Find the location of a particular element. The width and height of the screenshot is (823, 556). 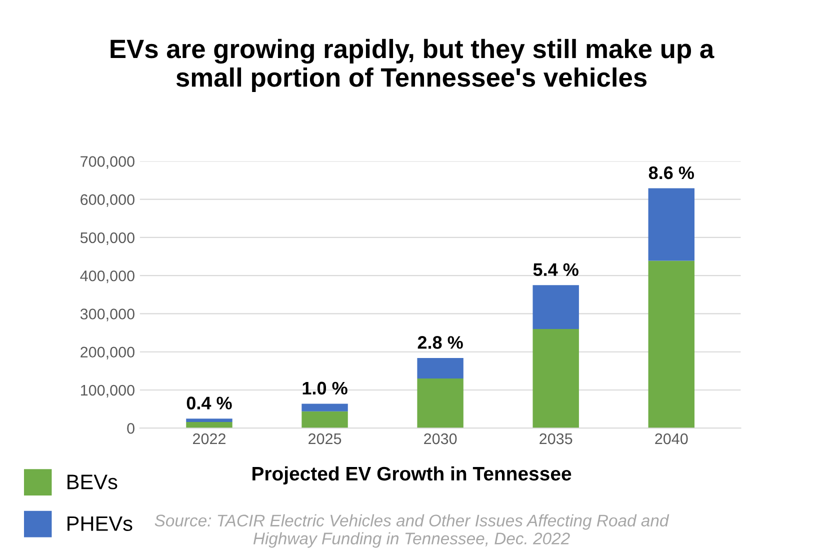

annotation: 5.4 % is located at coordinates (555, 269).